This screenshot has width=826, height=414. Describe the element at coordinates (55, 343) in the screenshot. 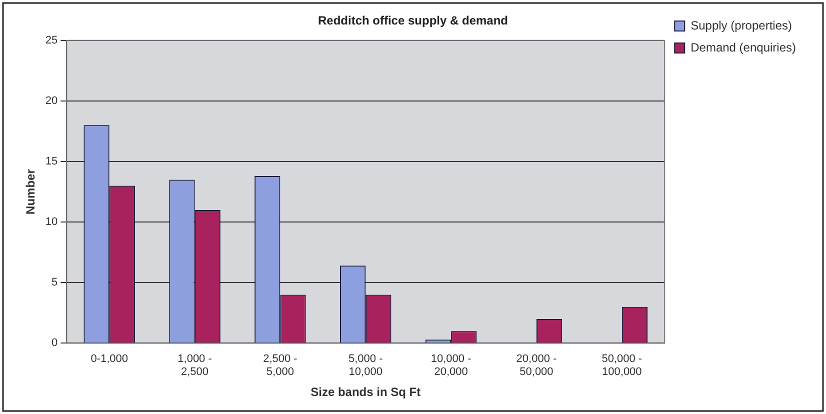

I see `y-tick-label: 0` at that location.